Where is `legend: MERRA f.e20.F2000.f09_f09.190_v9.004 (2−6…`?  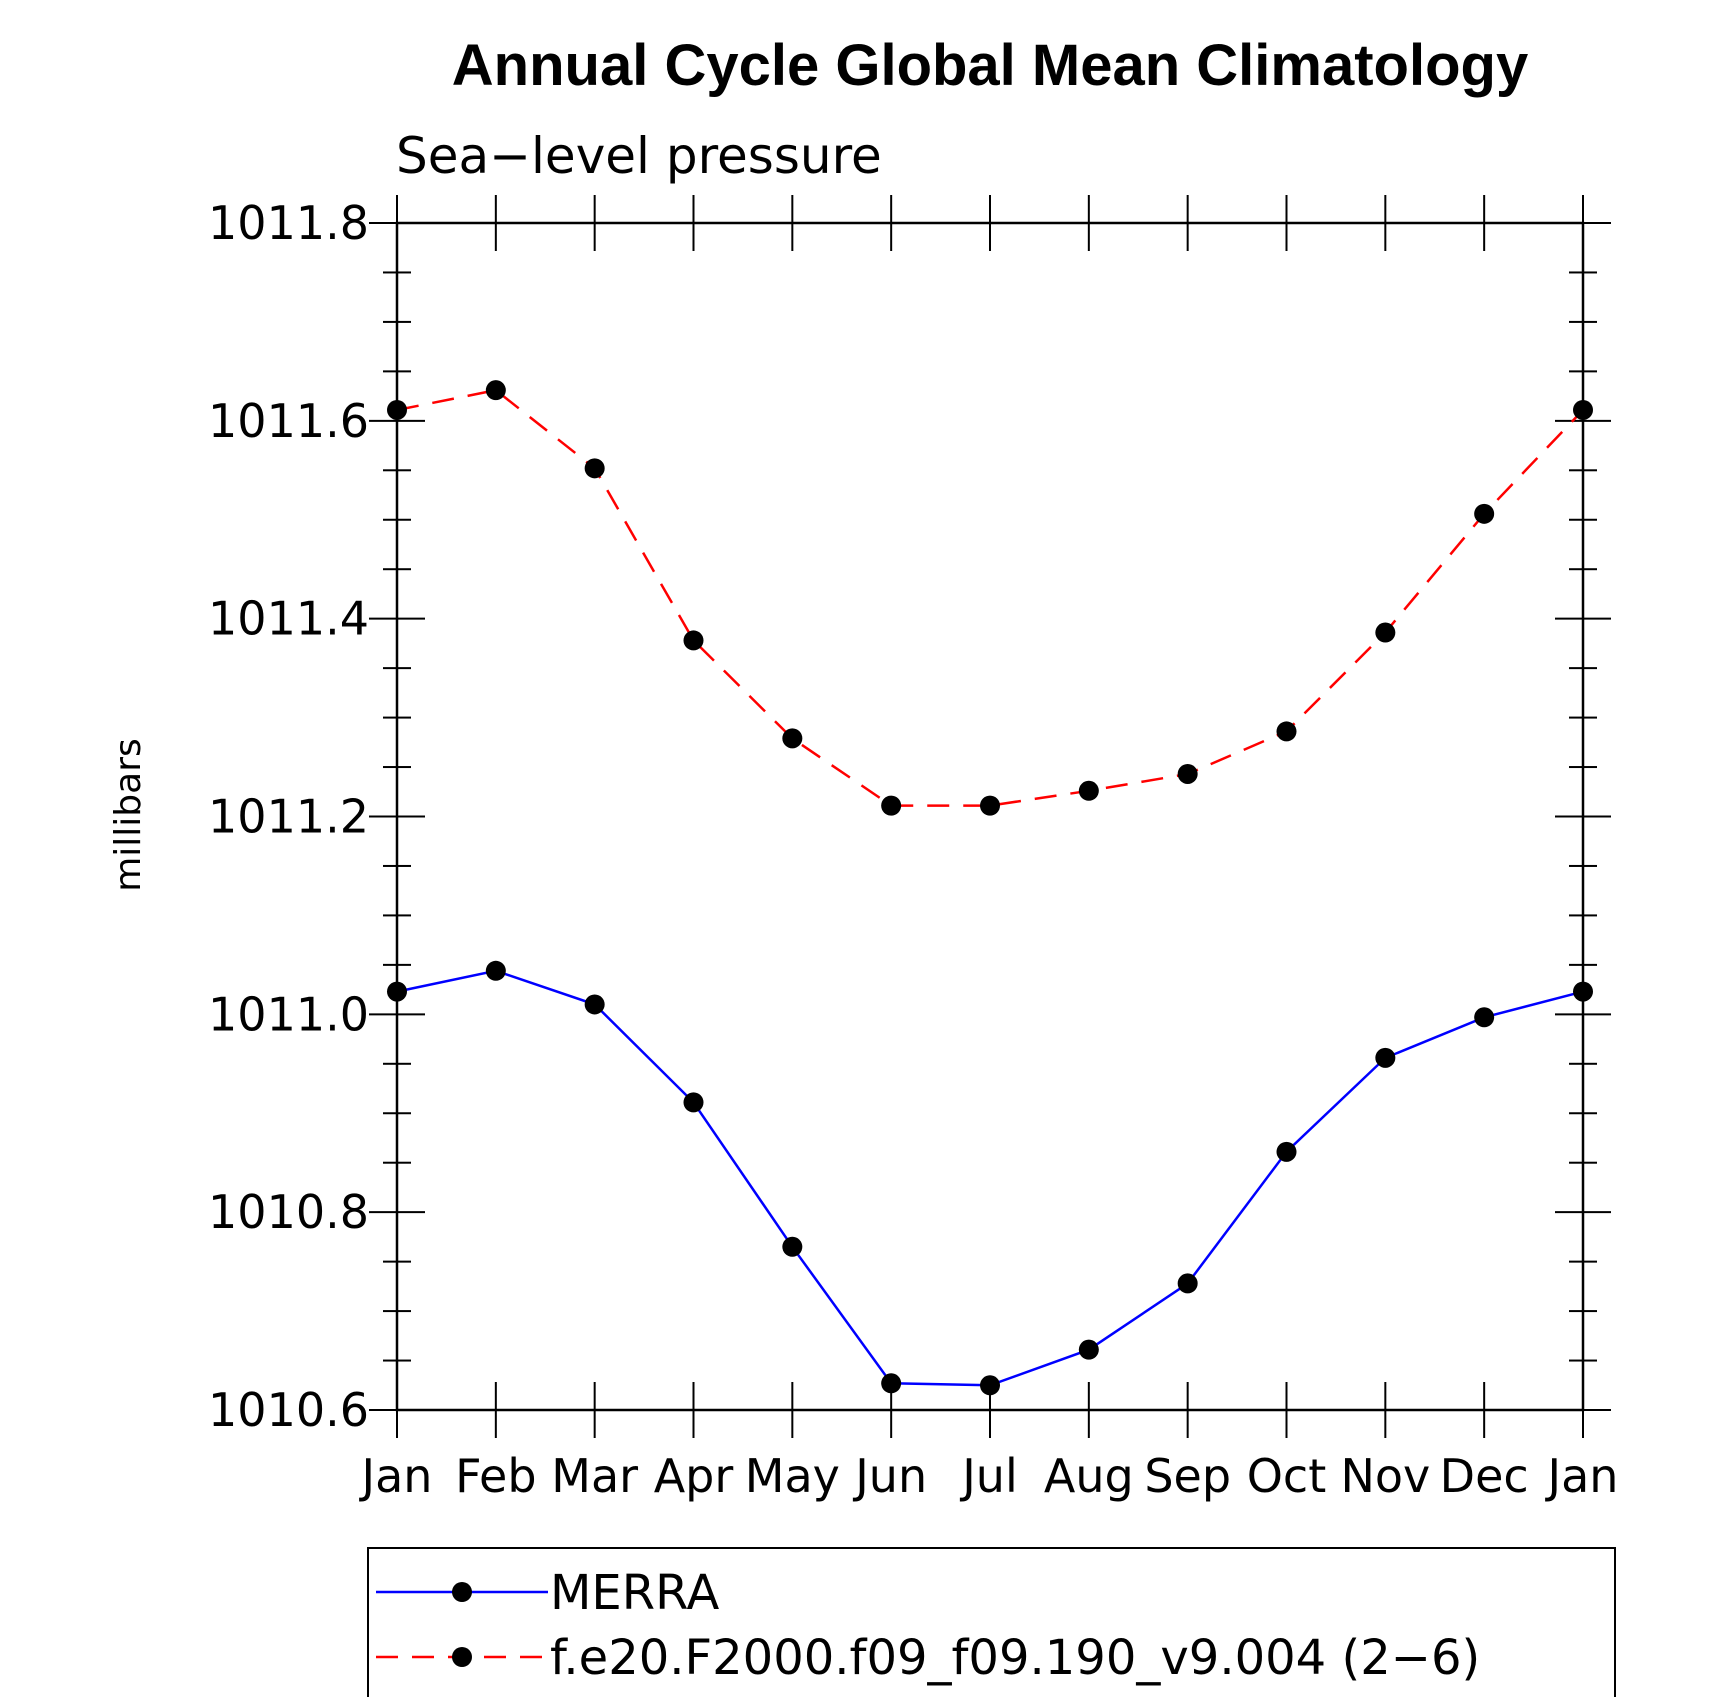 legend: MERRA f.e20.F2000.f09_f09.190_v9.004 (2−6… is located at coordinates (928, 1625).